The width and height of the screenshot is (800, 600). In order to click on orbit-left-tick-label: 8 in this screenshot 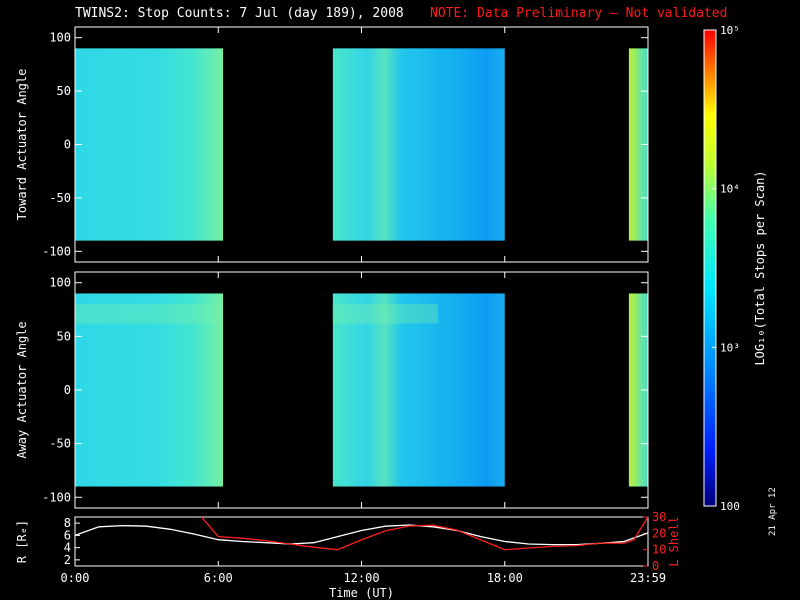, I will do `click(67, 523)`.